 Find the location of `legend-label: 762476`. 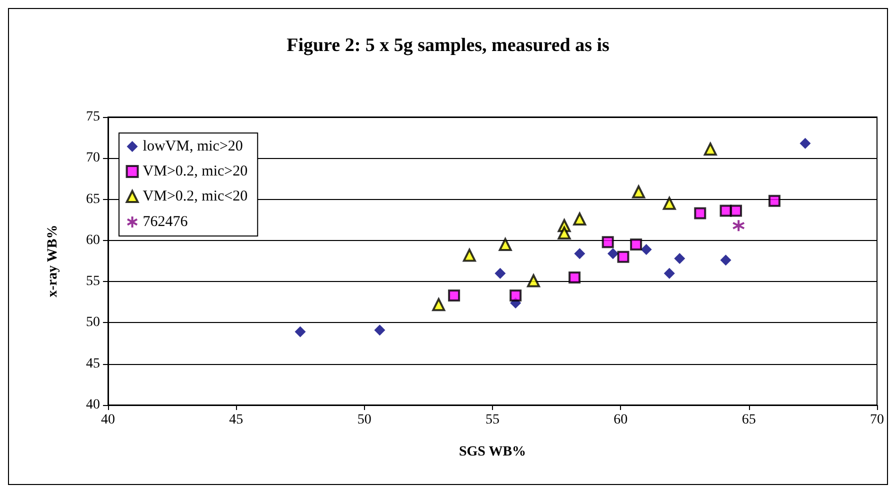

legend-label: 762476 is located at coordinates (165, 222).